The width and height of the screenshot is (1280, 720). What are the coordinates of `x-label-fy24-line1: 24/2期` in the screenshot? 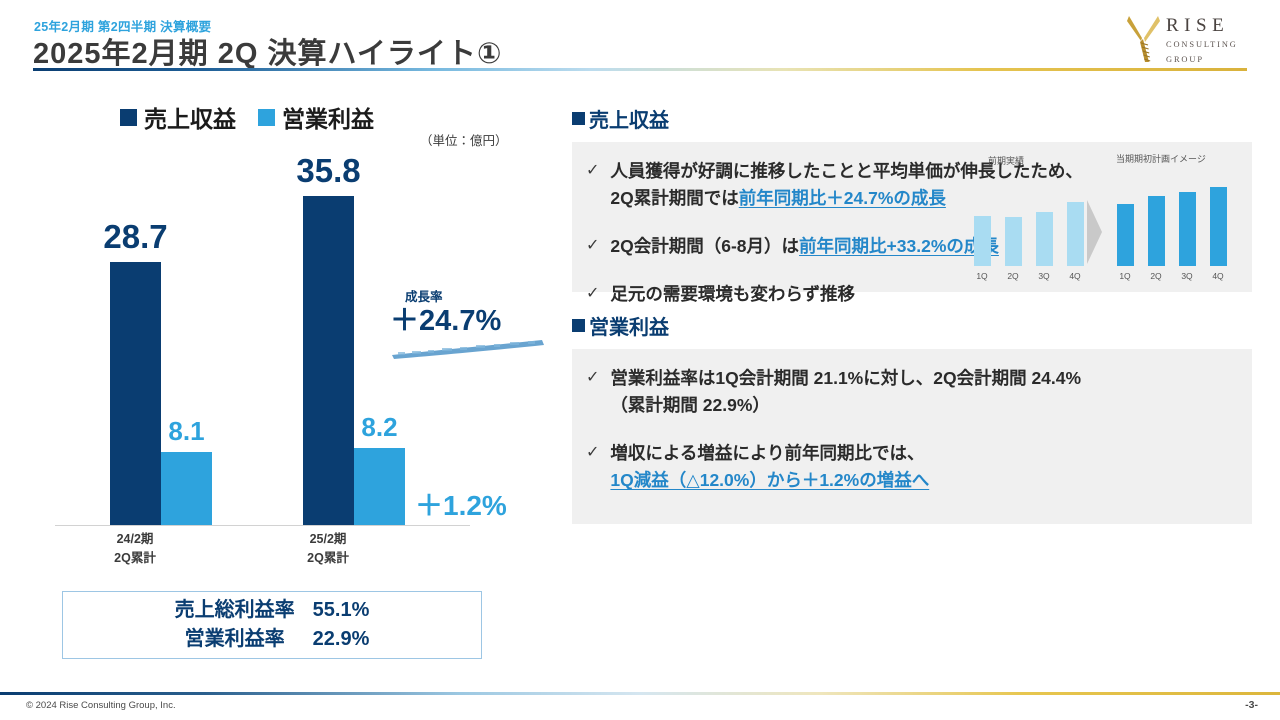 It's located at (135, 539).